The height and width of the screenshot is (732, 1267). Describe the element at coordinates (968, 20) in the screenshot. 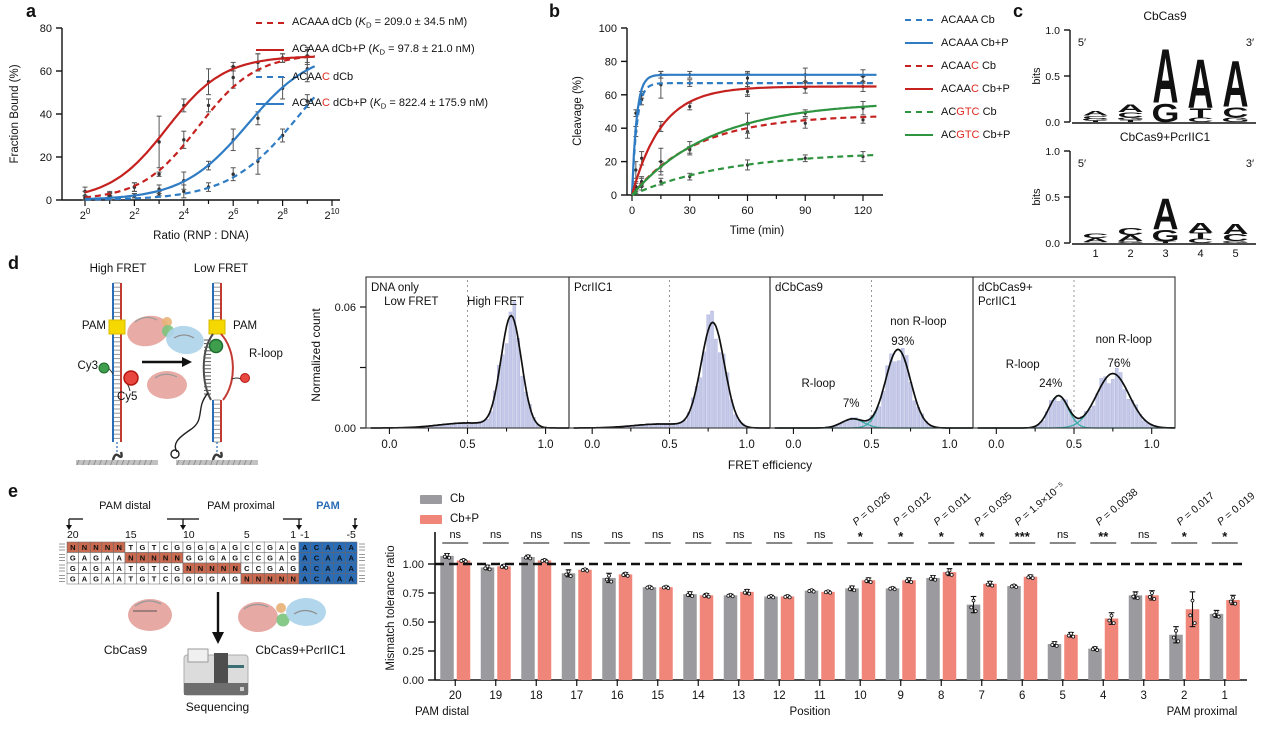

I see `legend-text-part: ACAAA Cb` at that location.